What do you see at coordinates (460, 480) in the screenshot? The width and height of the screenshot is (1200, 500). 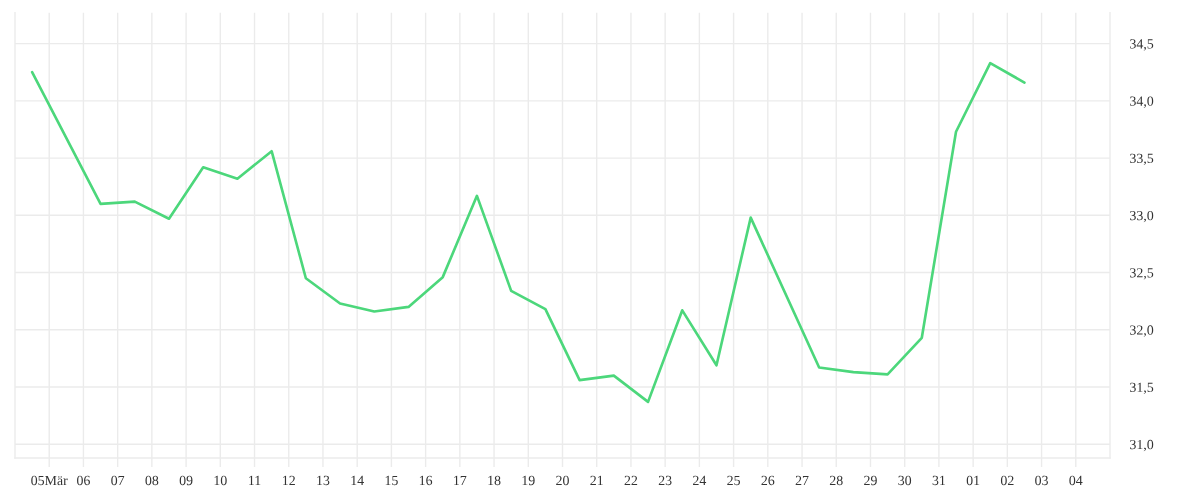 I see `x-tick-label: 17` at bounding box center [460, 480].